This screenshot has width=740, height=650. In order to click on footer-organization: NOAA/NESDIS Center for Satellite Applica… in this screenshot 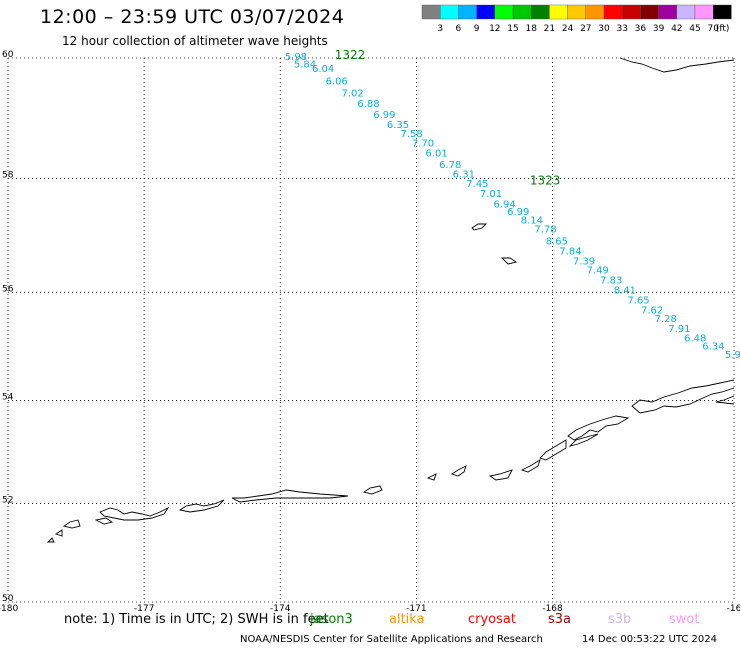, I will do `click(391, 639)`.